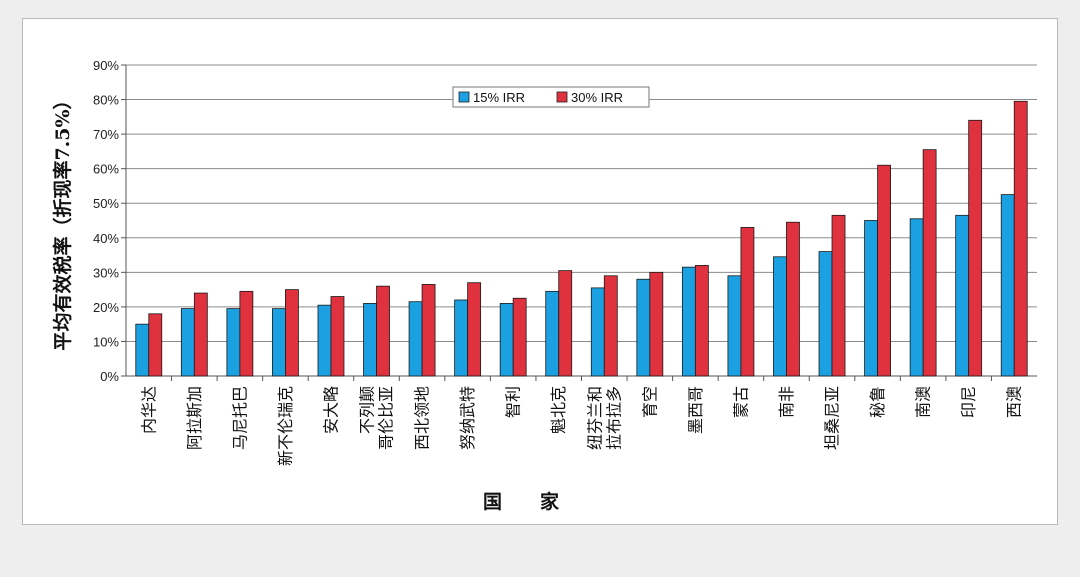 The width and height of the screenshot is (1080, 577). I want to click on y-tick-label: 70%, so click(106, 134).